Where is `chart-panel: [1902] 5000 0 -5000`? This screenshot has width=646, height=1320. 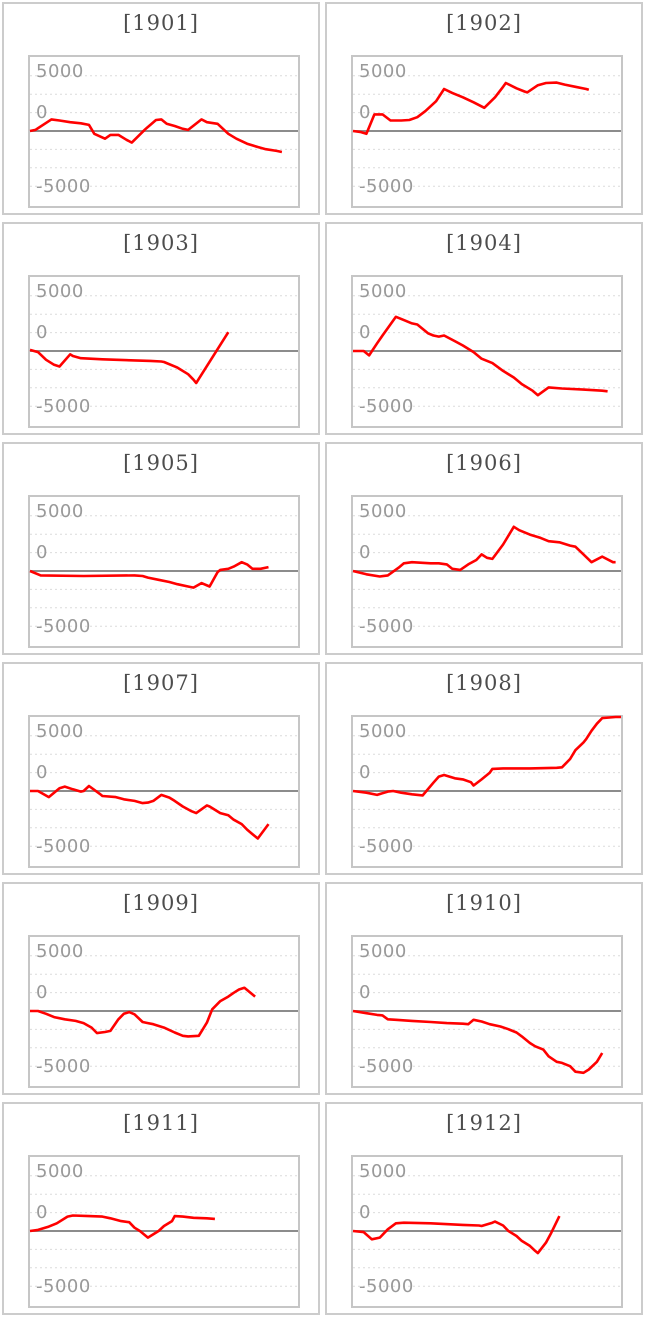
chart-panel: [1902] 5000 0 -5000 is located at coordinates (484, 108).